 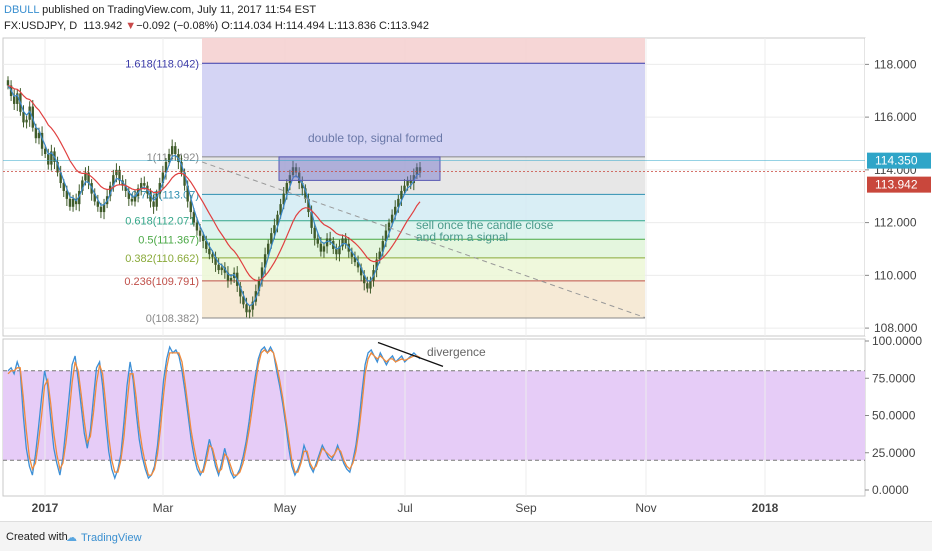 I want to click on tradingview-logo: ☁ TradingView, so click(x=104, y=538).